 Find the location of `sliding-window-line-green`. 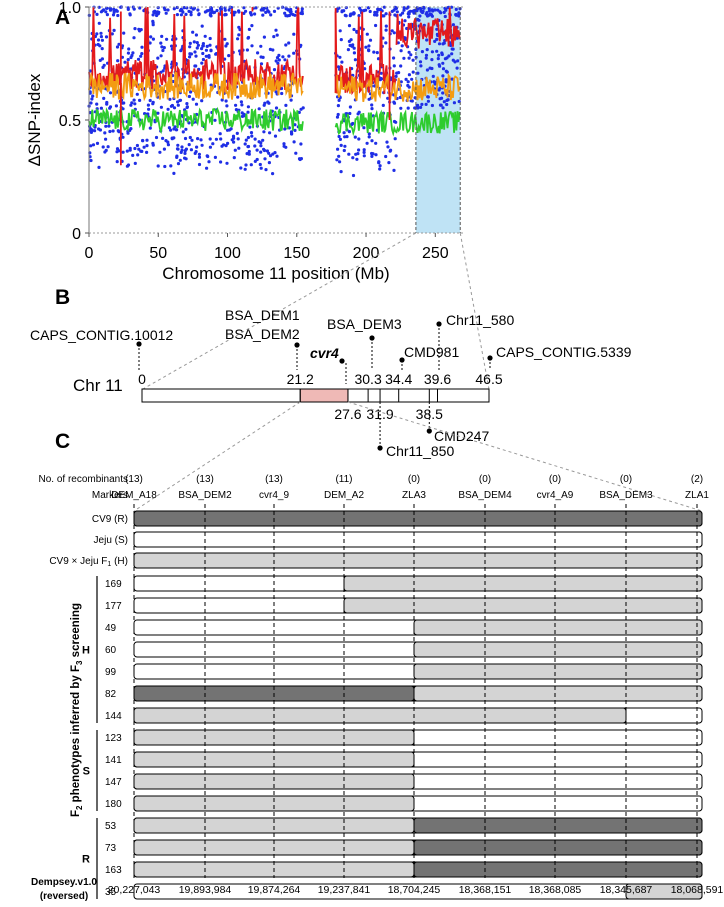

sliding-window-line-green is located at coordinates (196, 120).